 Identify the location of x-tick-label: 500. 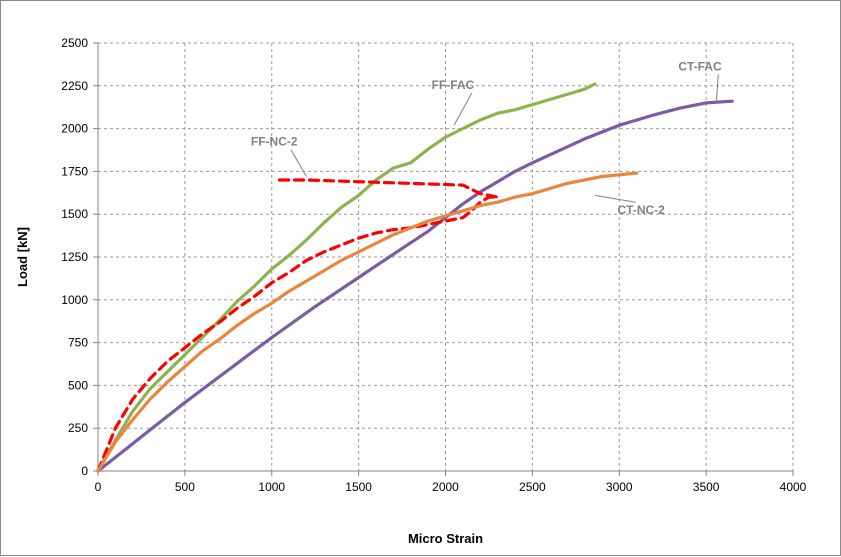
(185, 487).